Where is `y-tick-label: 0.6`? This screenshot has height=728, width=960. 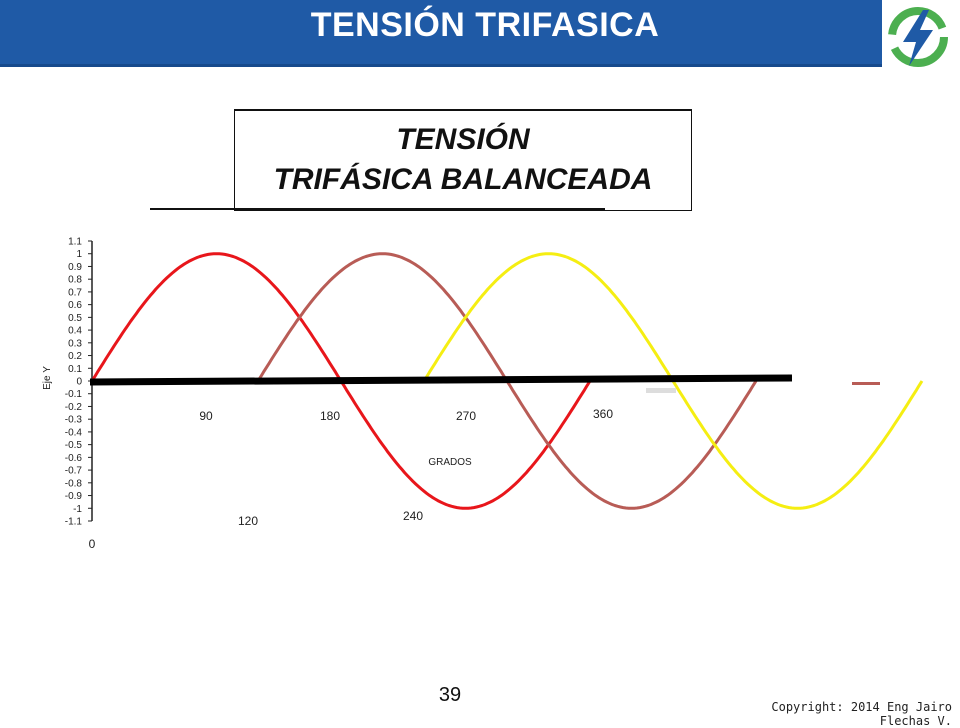
y-tick-label: 0.6 is located at coordinates (75, 305).